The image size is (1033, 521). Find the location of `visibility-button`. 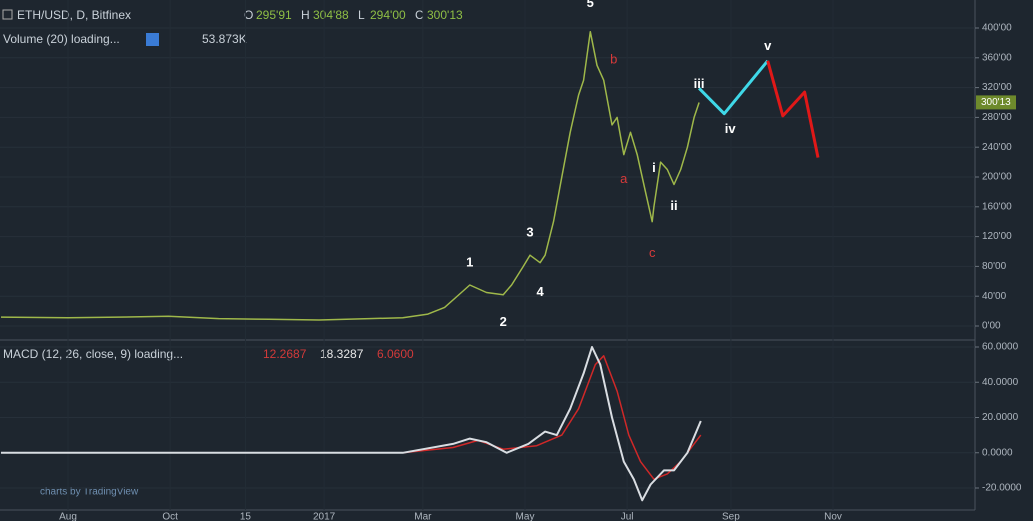

visibility-button is located at coordinates (152, 39).